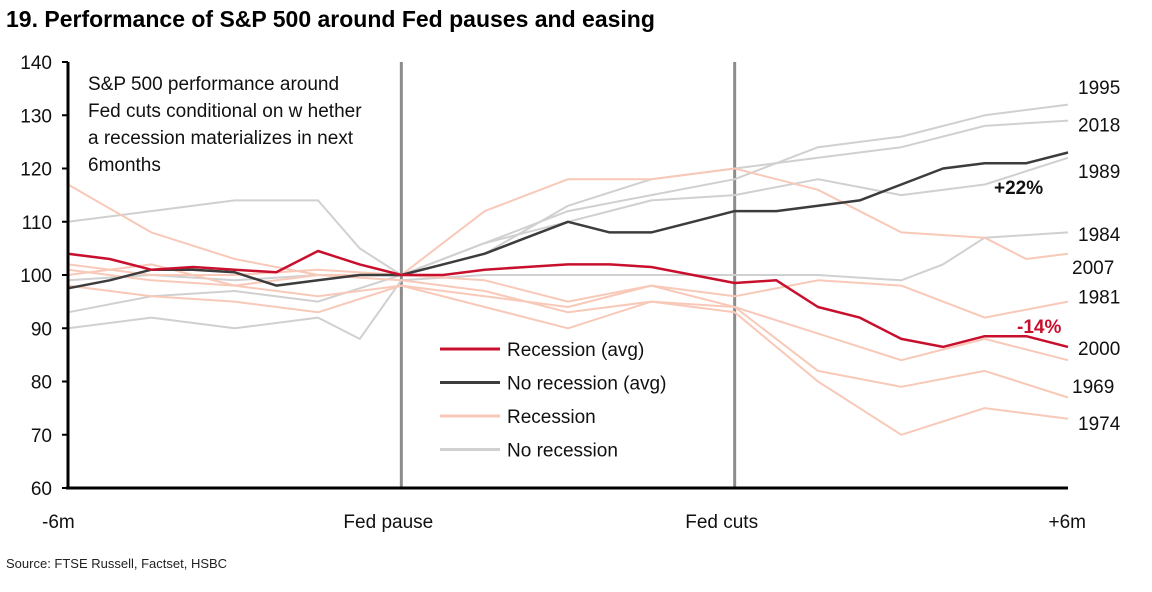  What do you see at coordinates (1099, 125) in the screenshot?
I see `series-label: 2018` at bounding box center [1099, 125].